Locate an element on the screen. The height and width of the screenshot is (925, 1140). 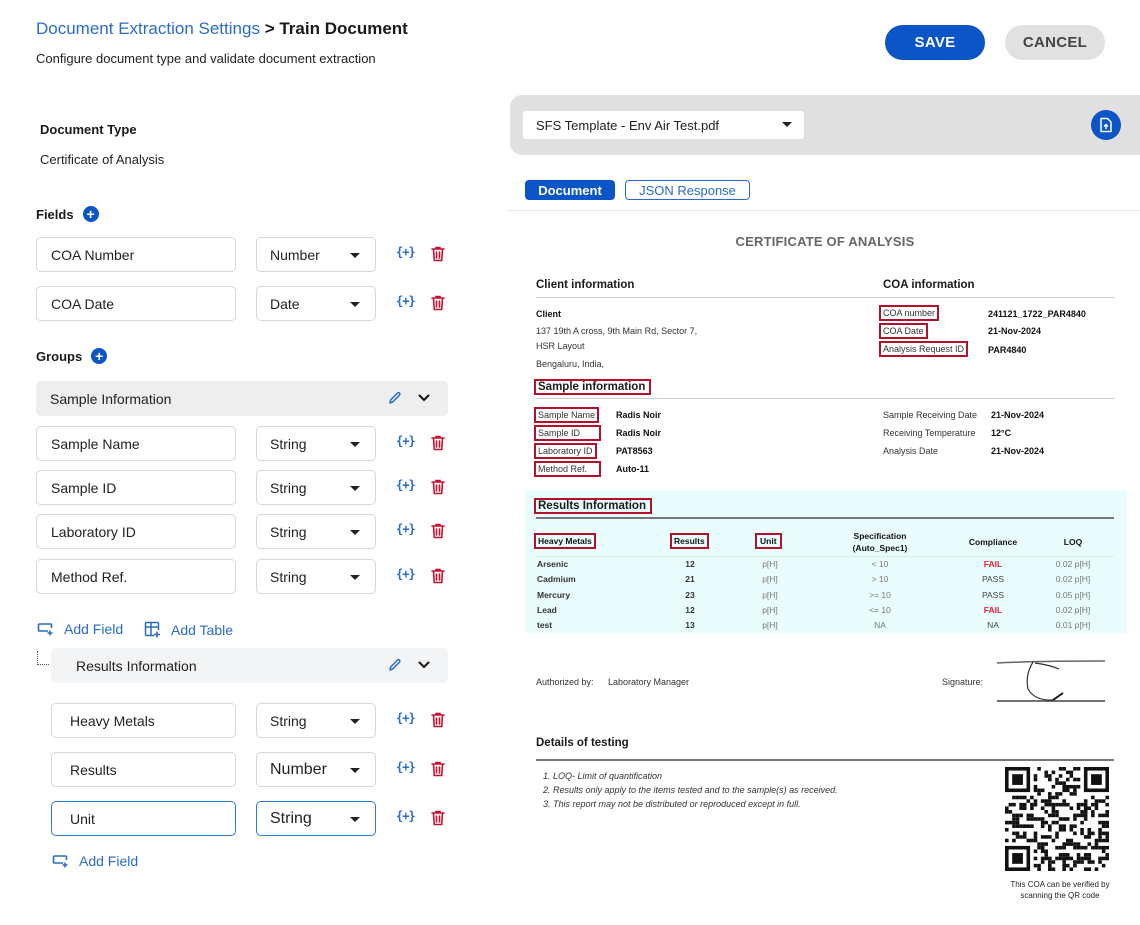
breadcrumb-link-settings: Document Extraction Settings is located at coordinates (148, 28).